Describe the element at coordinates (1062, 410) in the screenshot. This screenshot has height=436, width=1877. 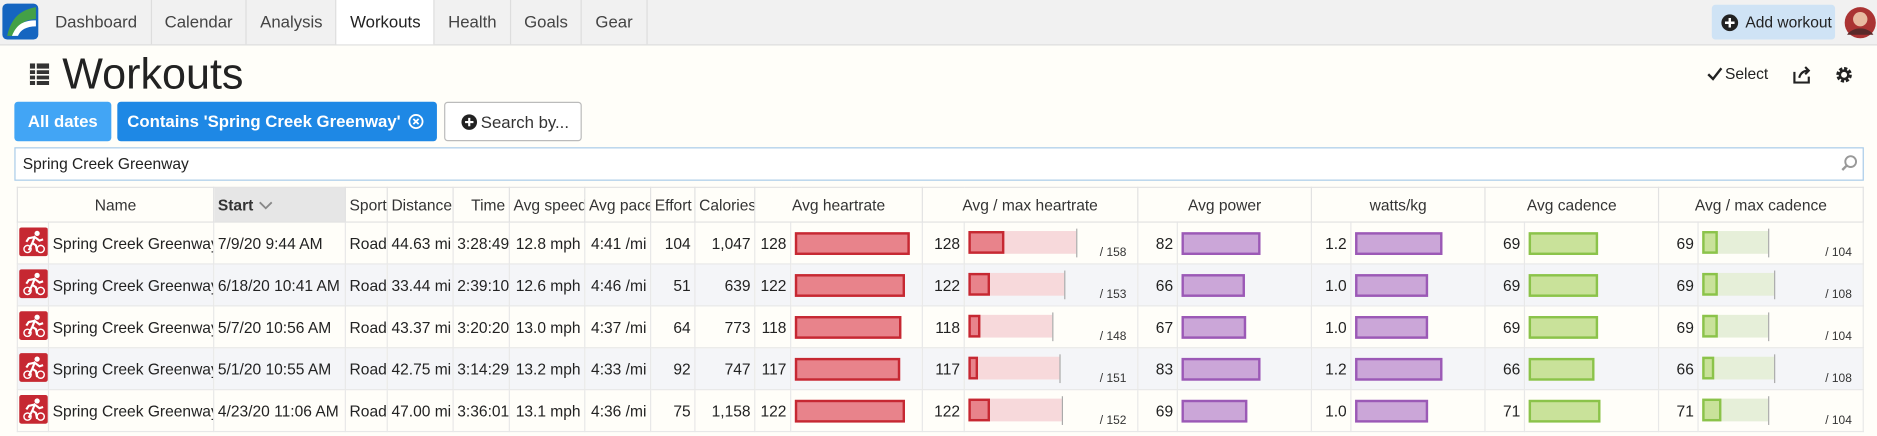
I see `heartrate-range-max-marker` at that location.